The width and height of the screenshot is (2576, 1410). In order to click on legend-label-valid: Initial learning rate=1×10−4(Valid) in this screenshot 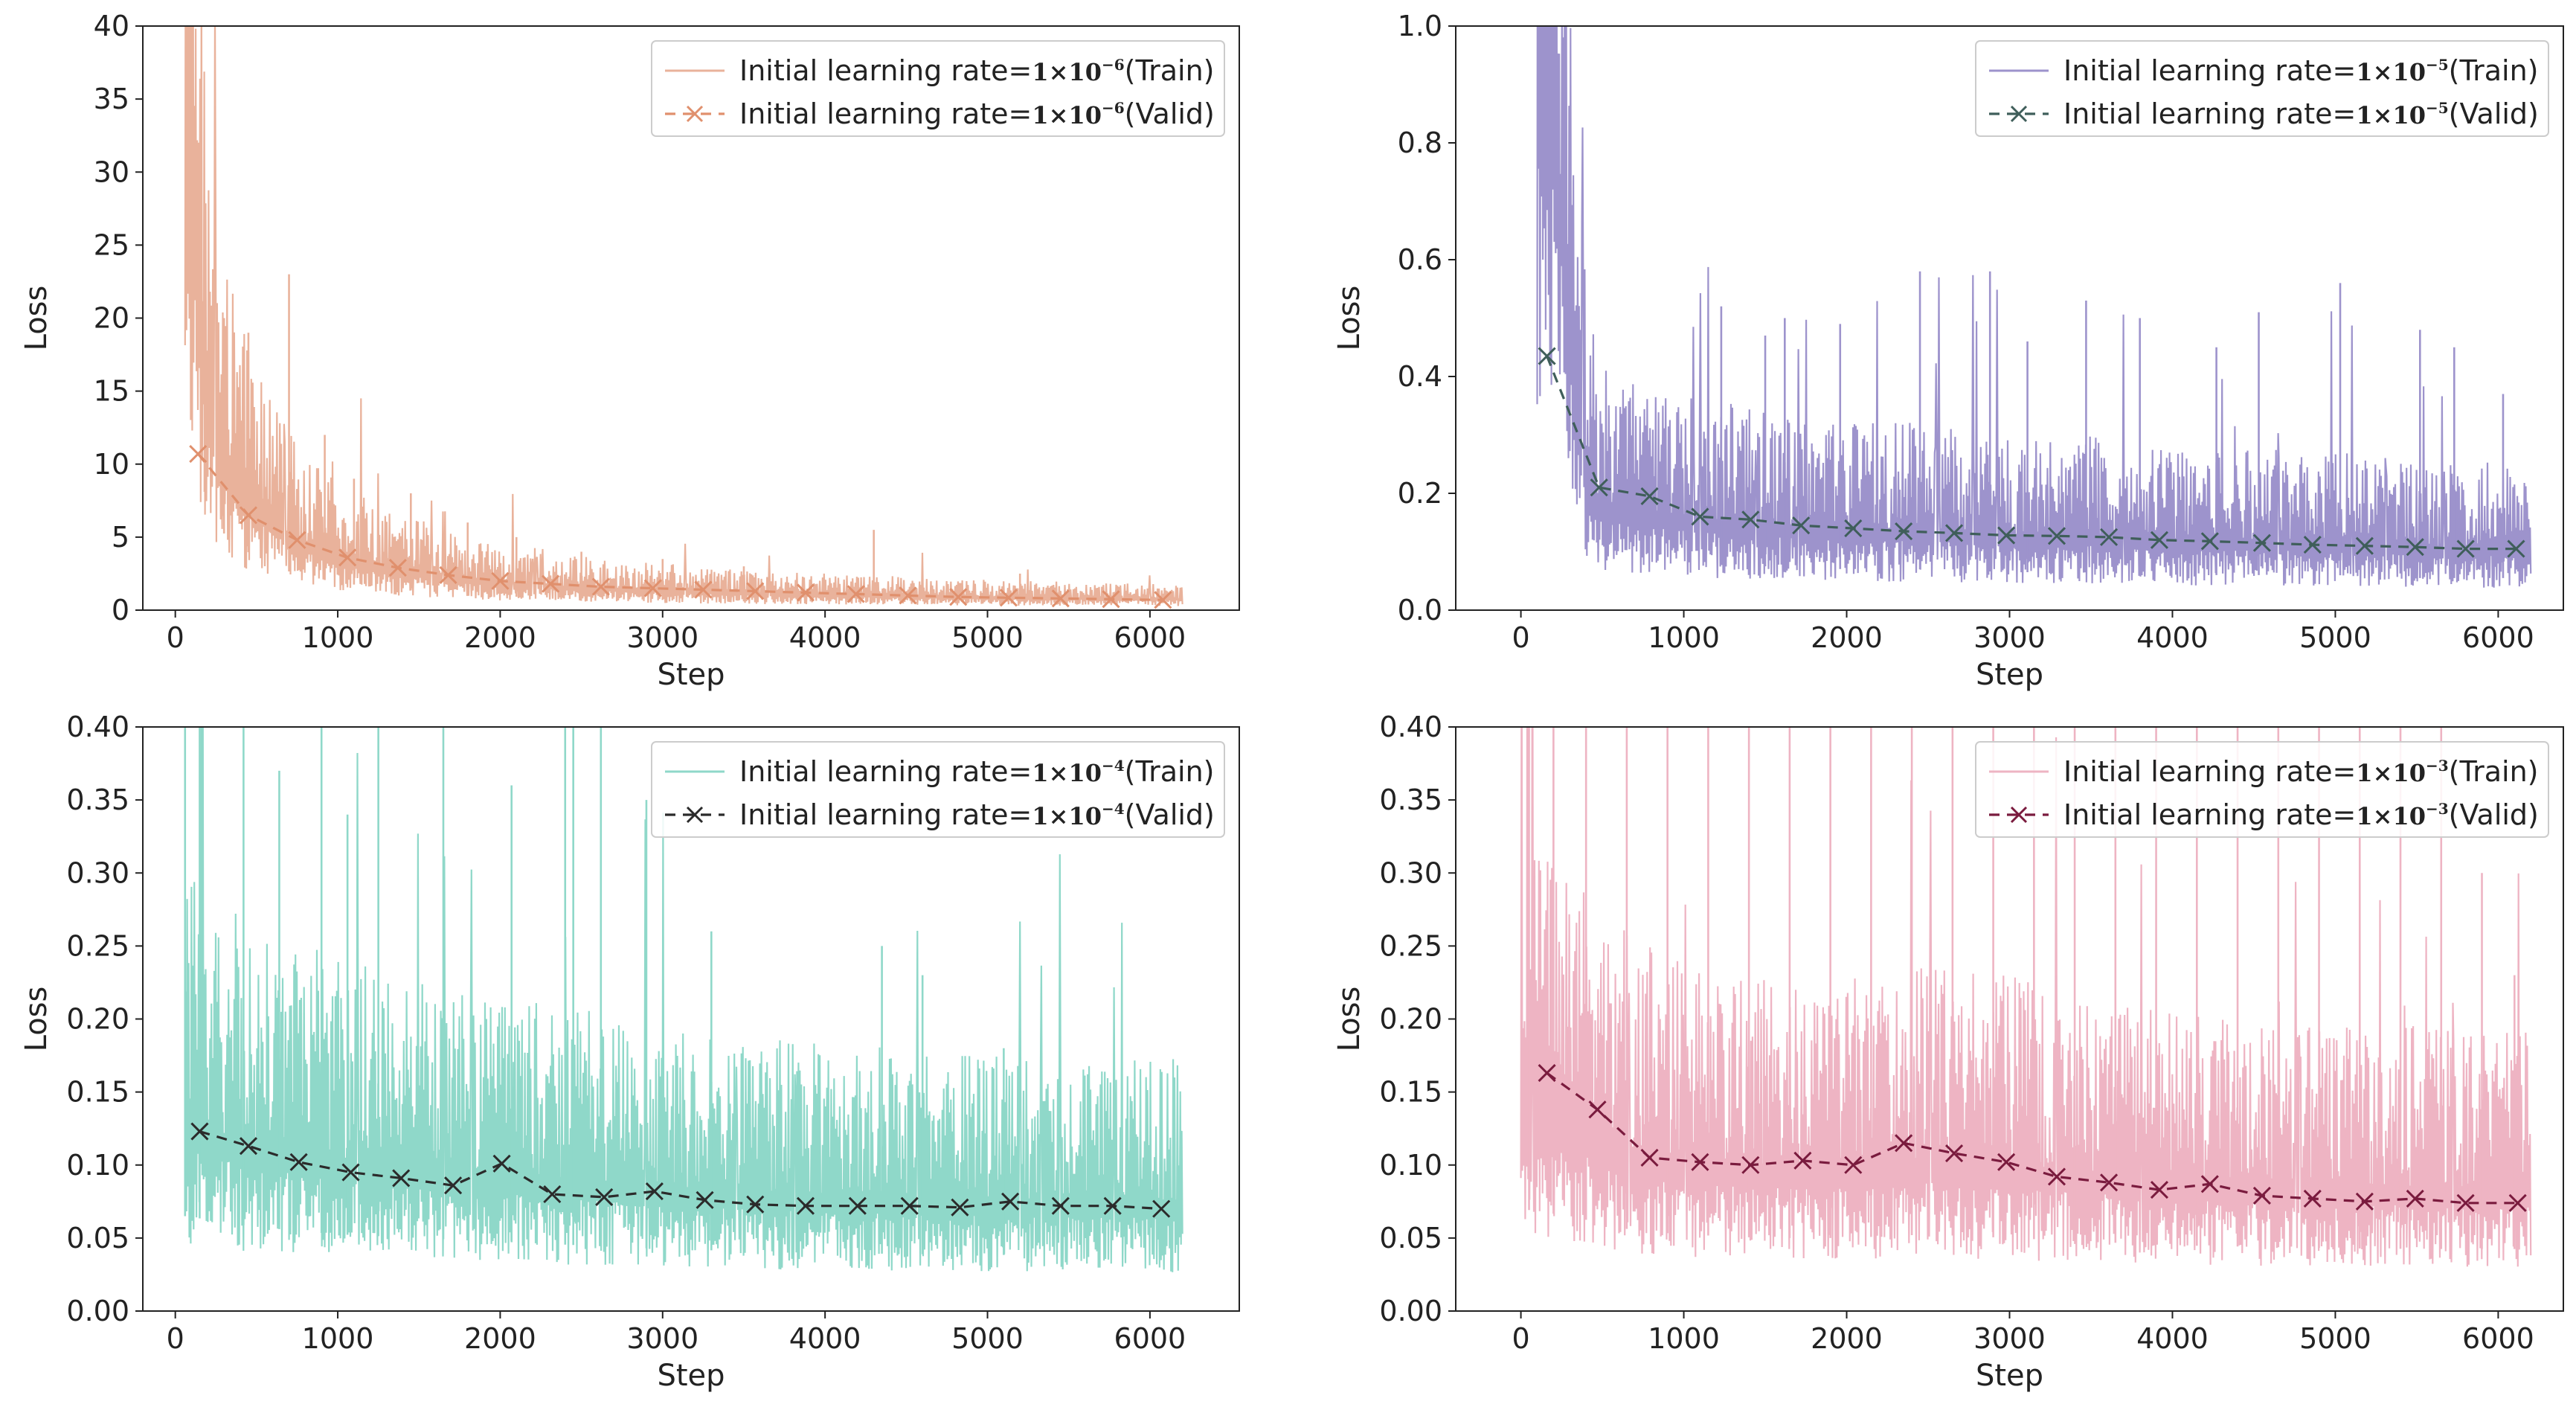, I will do `click(977, 815)`.